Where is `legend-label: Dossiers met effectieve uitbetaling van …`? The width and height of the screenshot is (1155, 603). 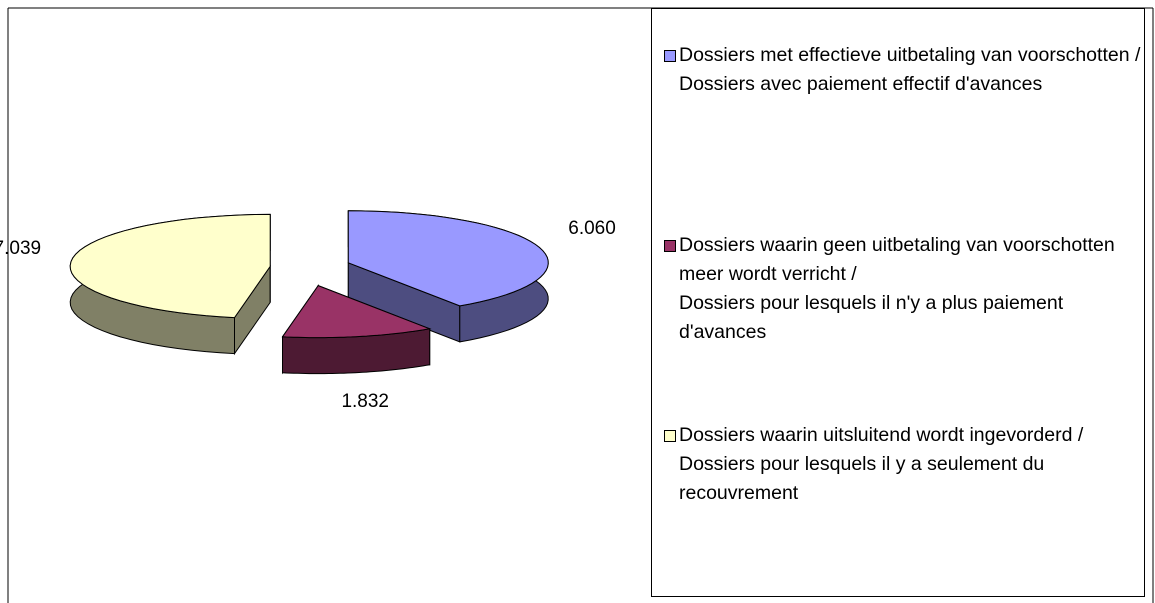 legend-label: Dossiers met effectieve uitbetaling van … is located at coordinates (910, 69).